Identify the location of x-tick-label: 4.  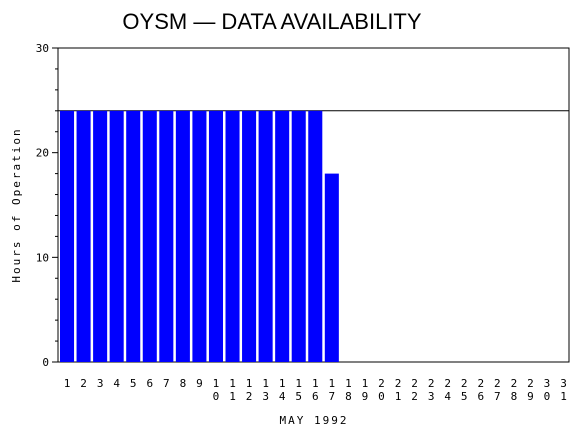
(116, 383).